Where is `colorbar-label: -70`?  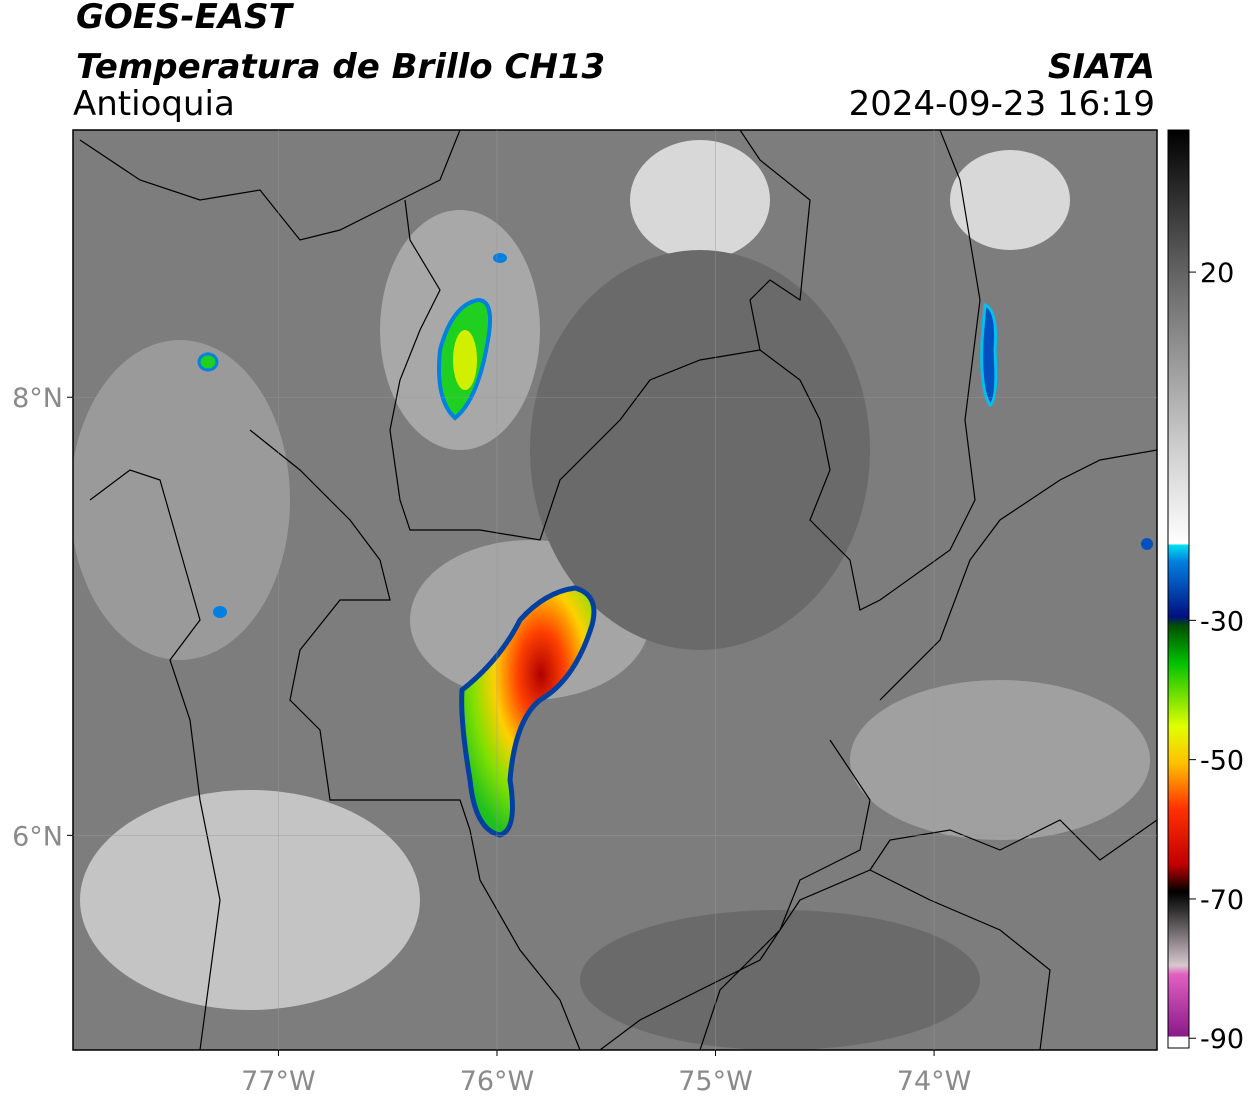
colorbar-label: -70 is located at coordinates (1222, 900).